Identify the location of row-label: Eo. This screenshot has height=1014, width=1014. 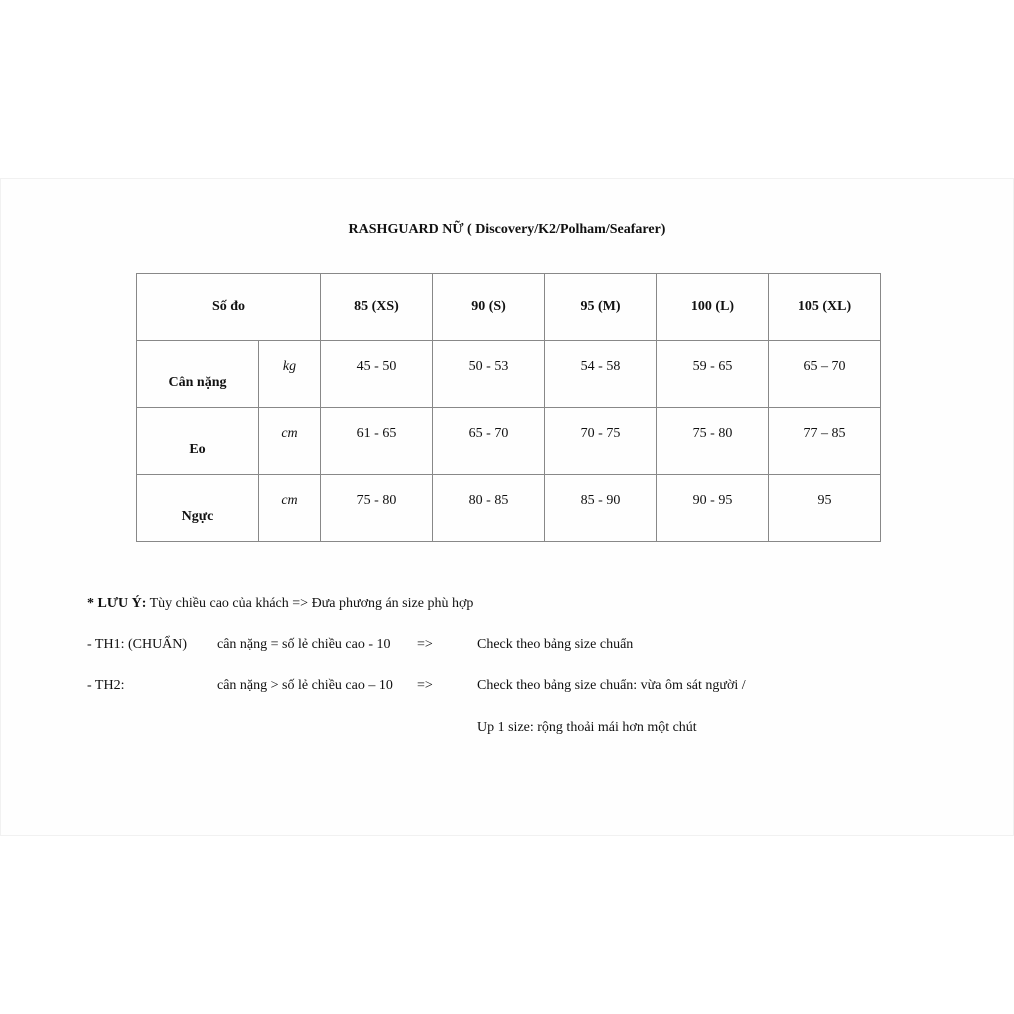
(197, 449).